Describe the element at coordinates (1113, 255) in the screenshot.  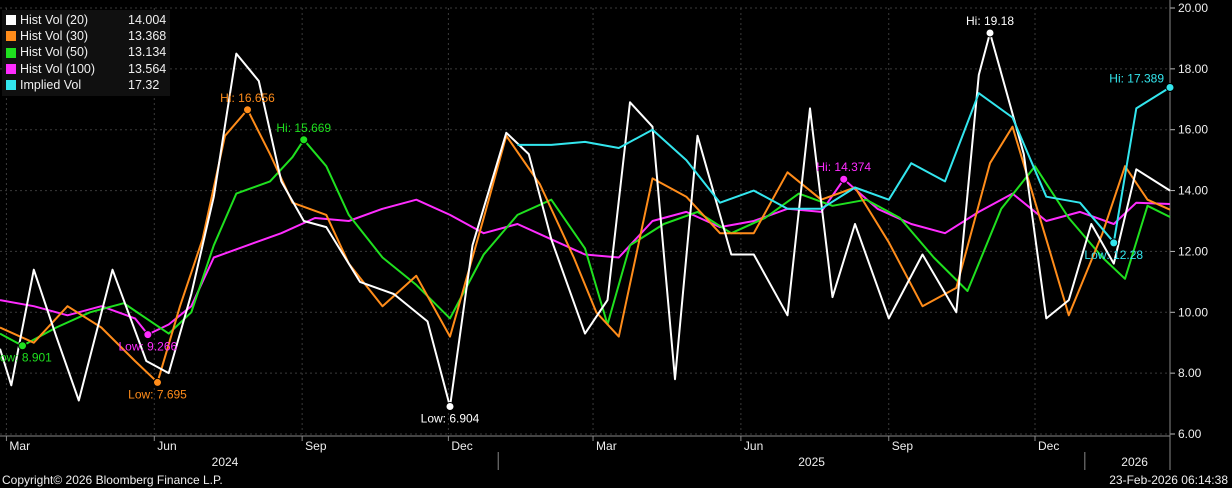
I see `annotation-label: Low: 12.28` at that location.